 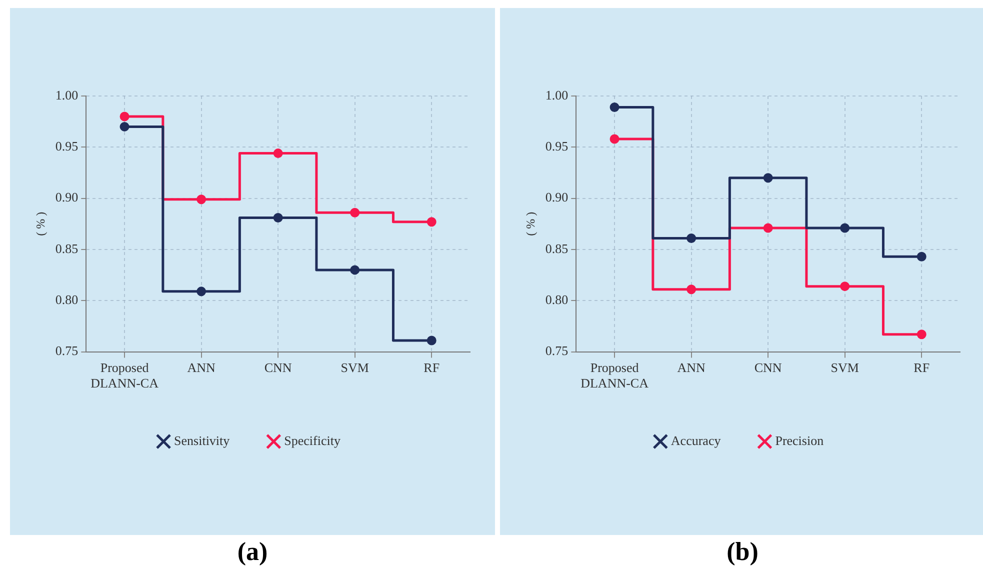 What do you see at coordinates (252, 552) in the screenshot?
I see `text: (a)` at bounding box center [252, 552].